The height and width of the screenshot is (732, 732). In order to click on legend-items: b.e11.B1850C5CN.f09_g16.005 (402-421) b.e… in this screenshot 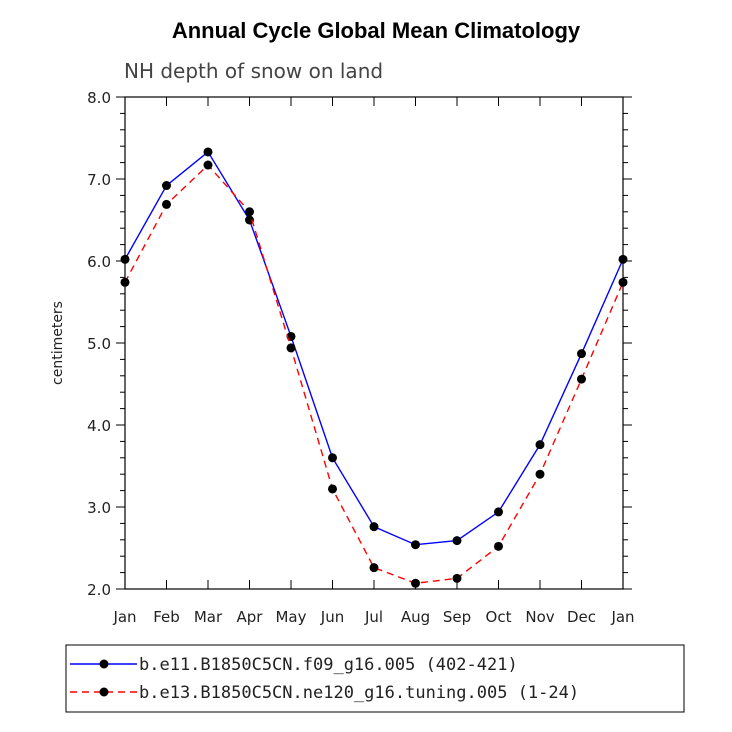, I will do `click(324, 679)`.